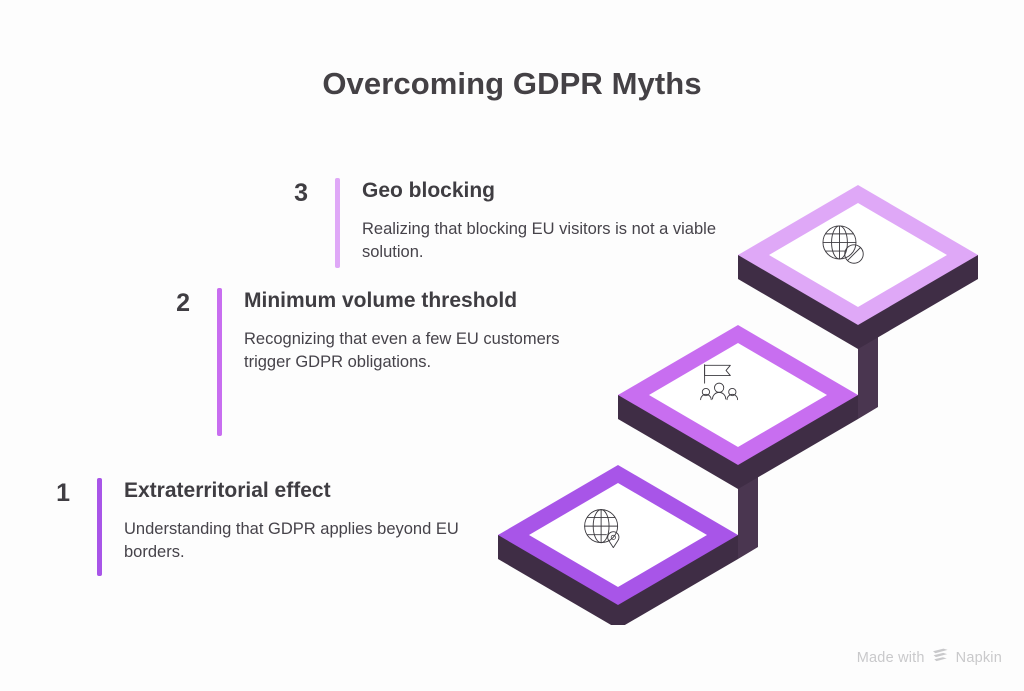 The height and width of the screenshot is (691, 1024). What do you see at coordinates (602, 529) in the screenshot?
I see `globe-location-pin-icon` at bounding box center [602, 529].